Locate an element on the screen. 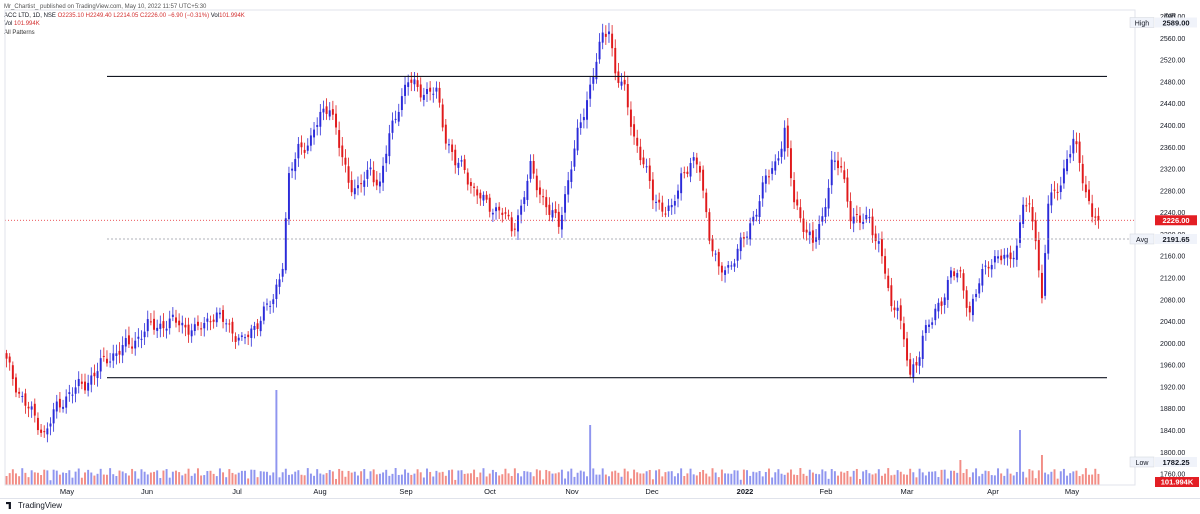  volume-legend: Vol 101.994K is located at coordinates (22, 24).